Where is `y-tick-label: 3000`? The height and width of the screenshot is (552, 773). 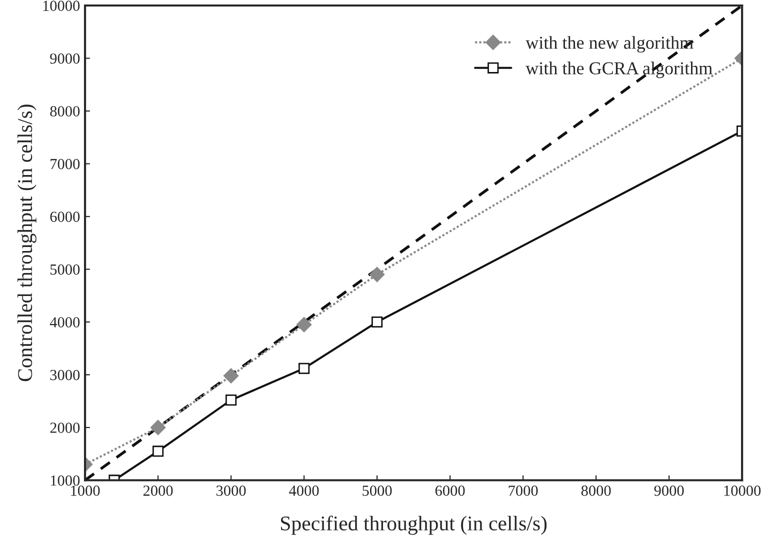
y-tick-label: 3000 is located at coordinates (65, 375).